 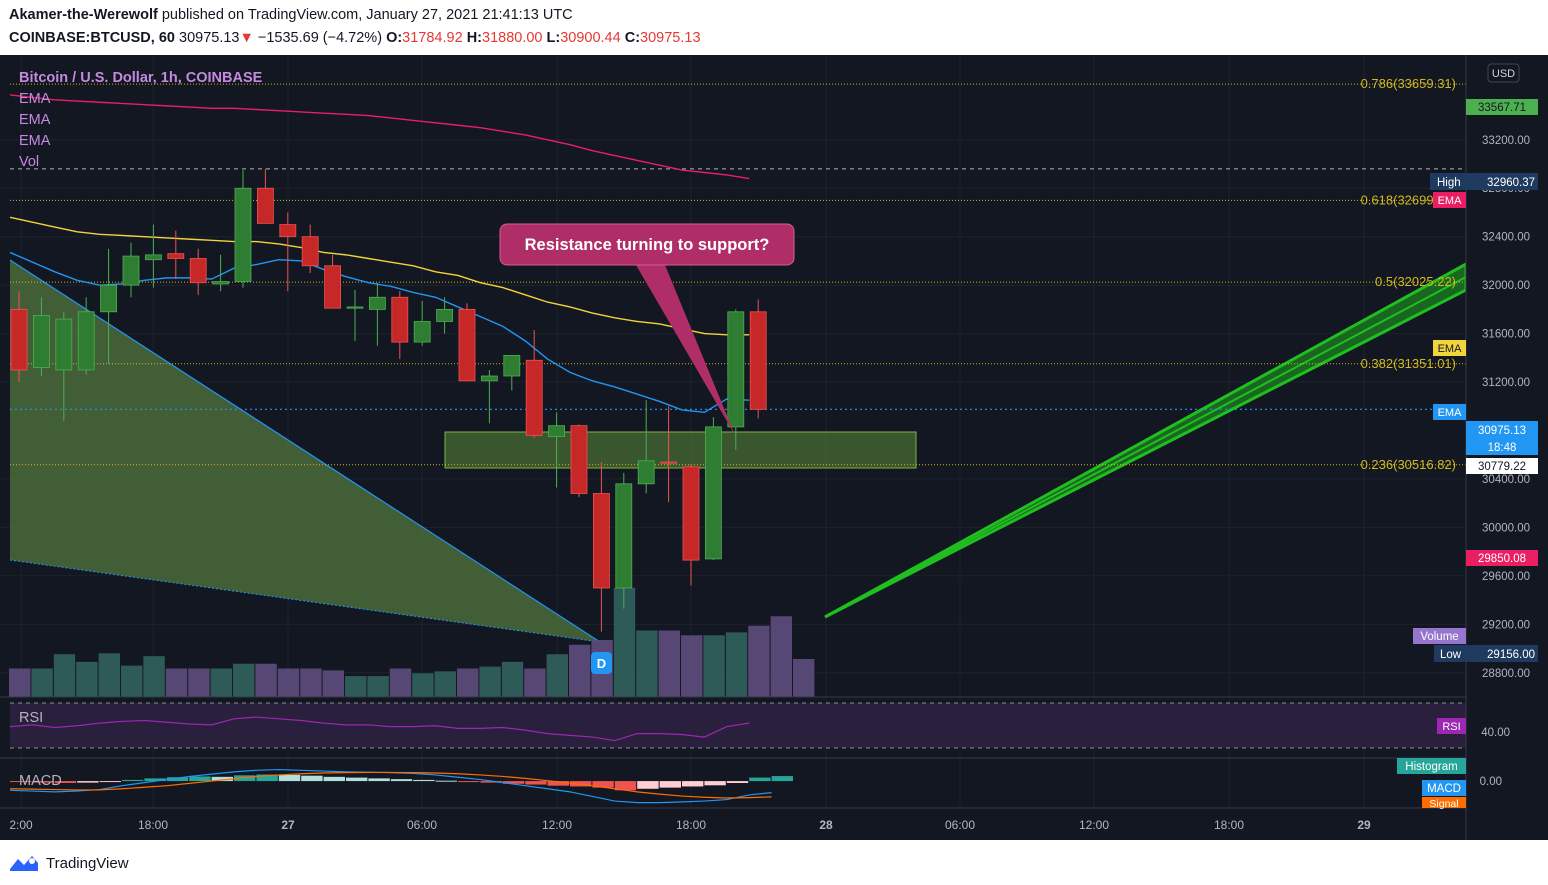 What do you see at coordinates (1511, 183) in the screenshot?
I see `price-tag-high-value: 32960.37` at bounding box center [1511, 183].